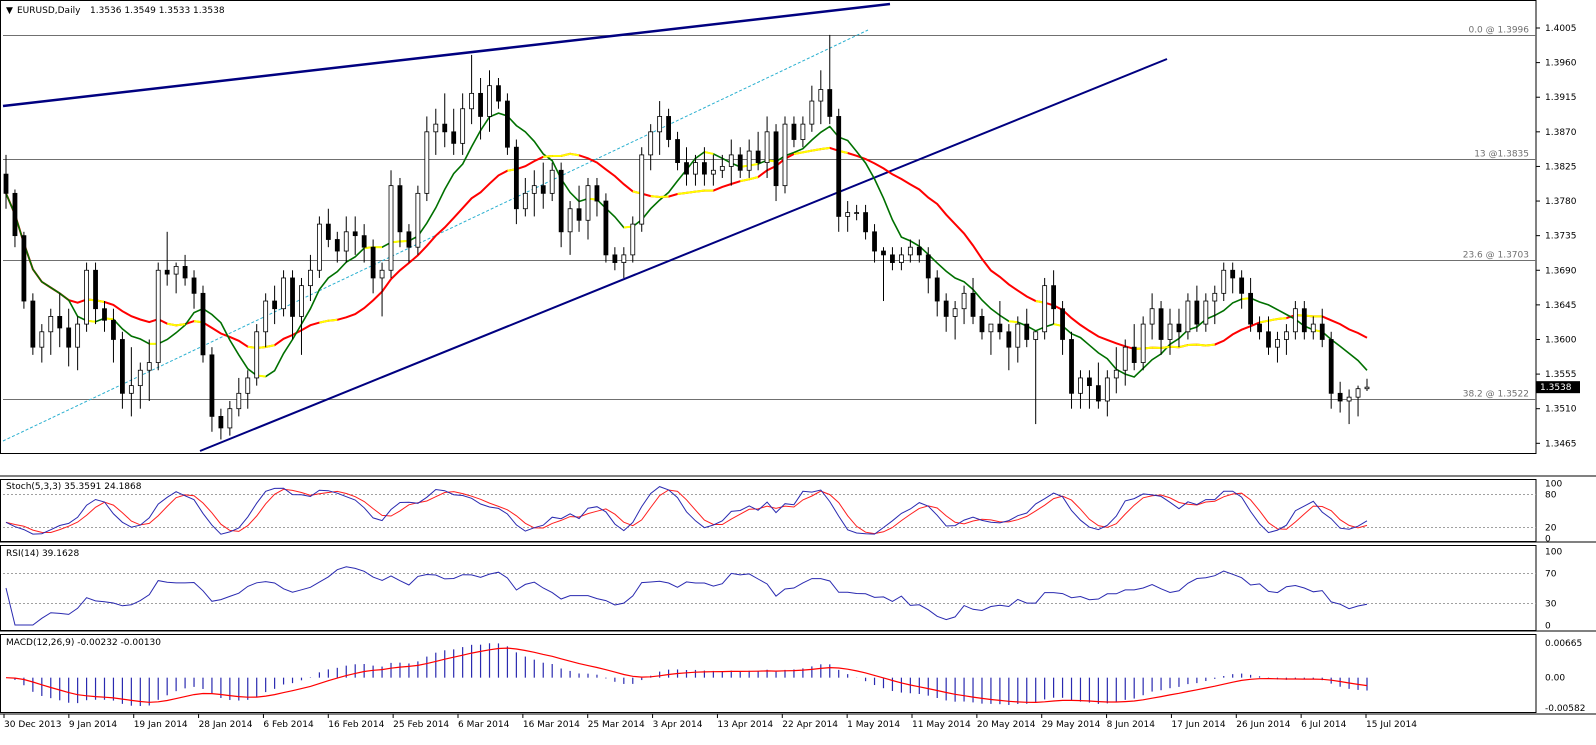 The image size is (1596, 745). Describe the element at coordinates (446, 55) in the screenshot. I see `upper-trend-line` at that location.